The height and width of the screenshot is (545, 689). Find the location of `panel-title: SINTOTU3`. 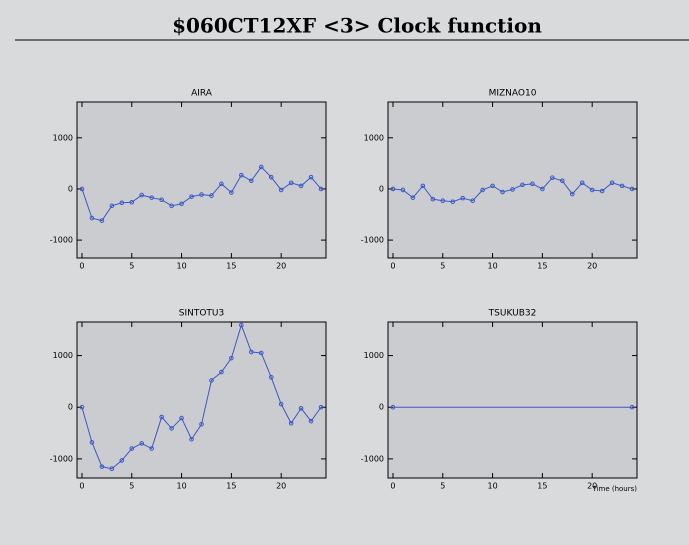

panel-title: SINTOTU3 is located at coordinates (202, 314).